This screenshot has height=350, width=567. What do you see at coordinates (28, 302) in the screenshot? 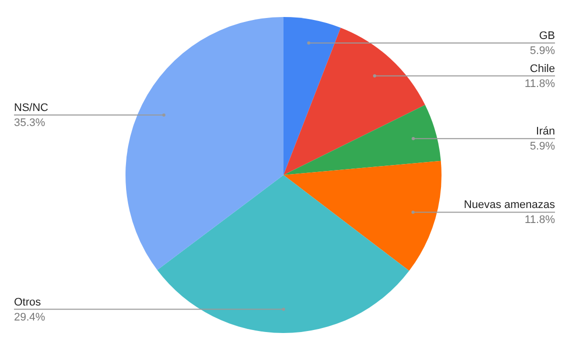
I see `slice-label: Otros` at bounding box center [28, 302].